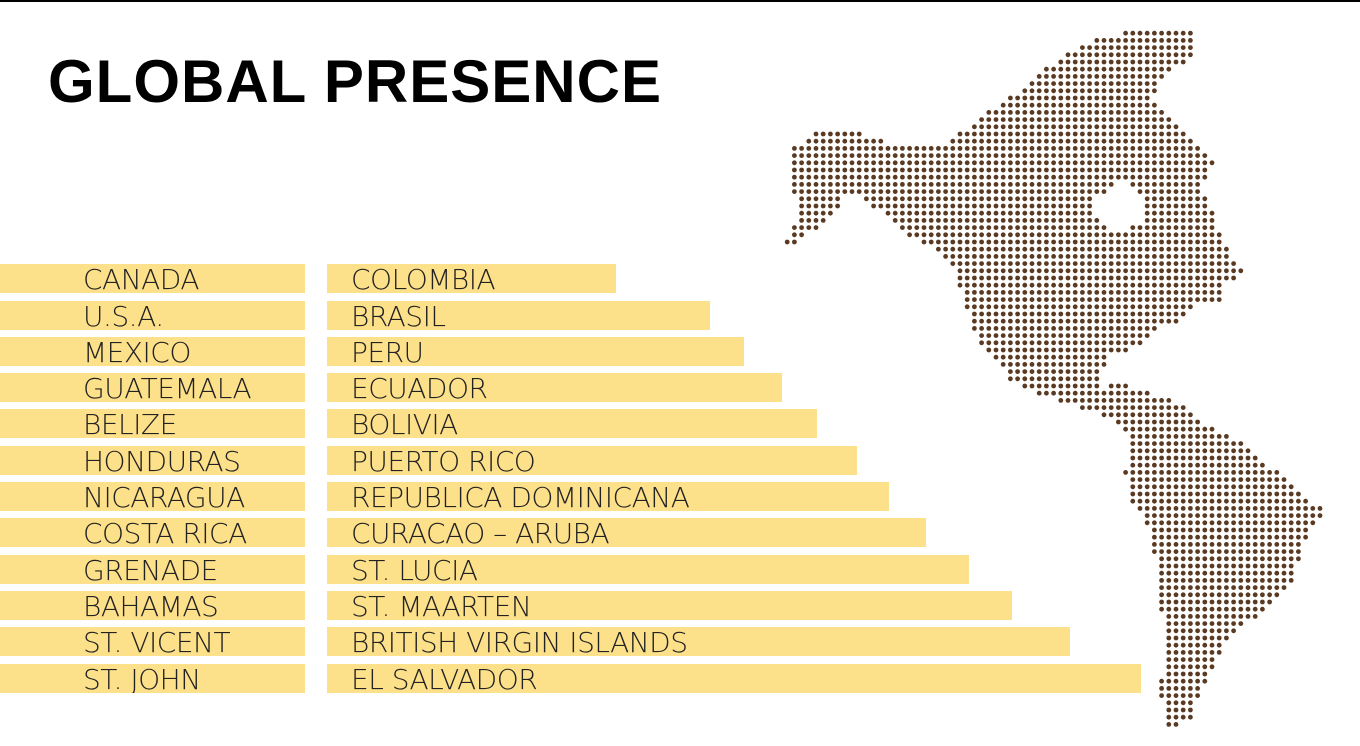 The image size is (1360, 746). I want to click on country-label: U.S.A., so click(123, 315).